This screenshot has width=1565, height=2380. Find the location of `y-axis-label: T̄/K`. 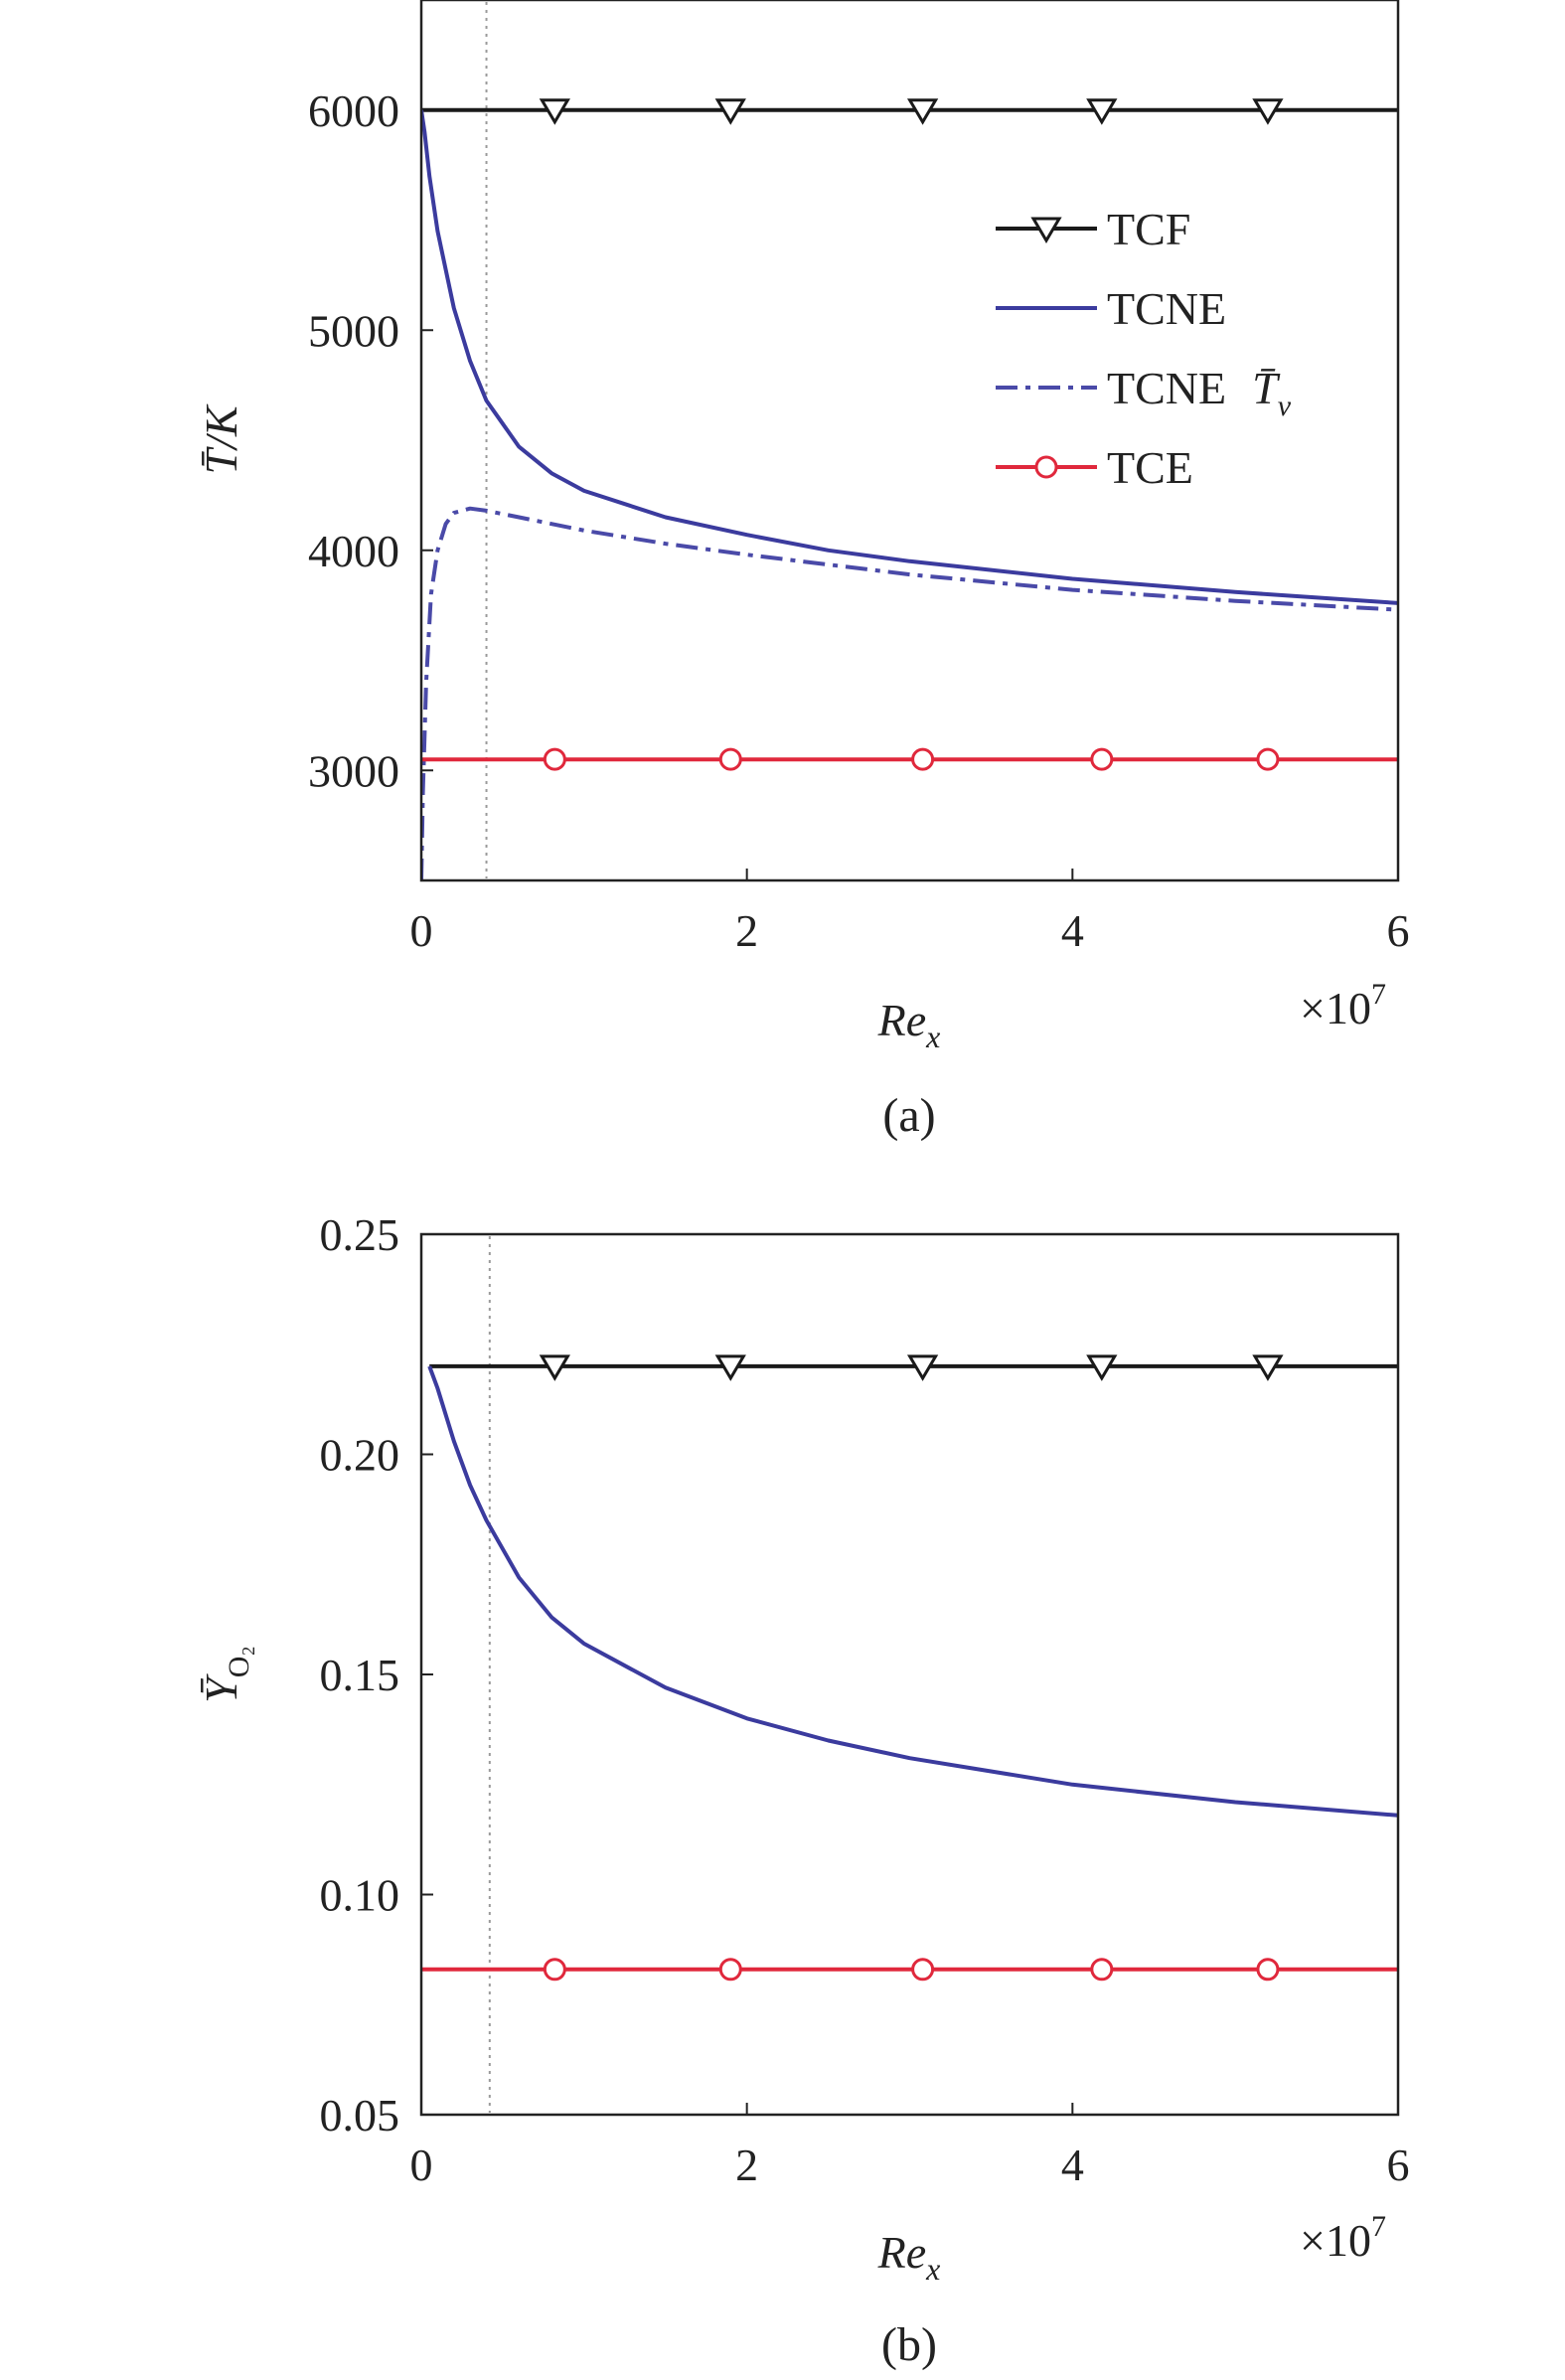

y-axis-label: T̄/K is located at coordinates (221, 439).